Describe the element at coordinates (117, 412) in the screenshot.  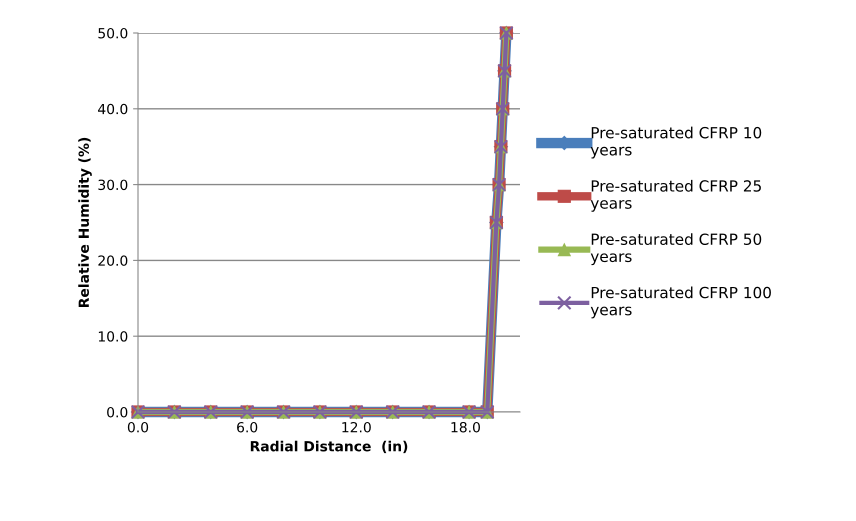
I see `y-tick-label: 0.0` at that location.